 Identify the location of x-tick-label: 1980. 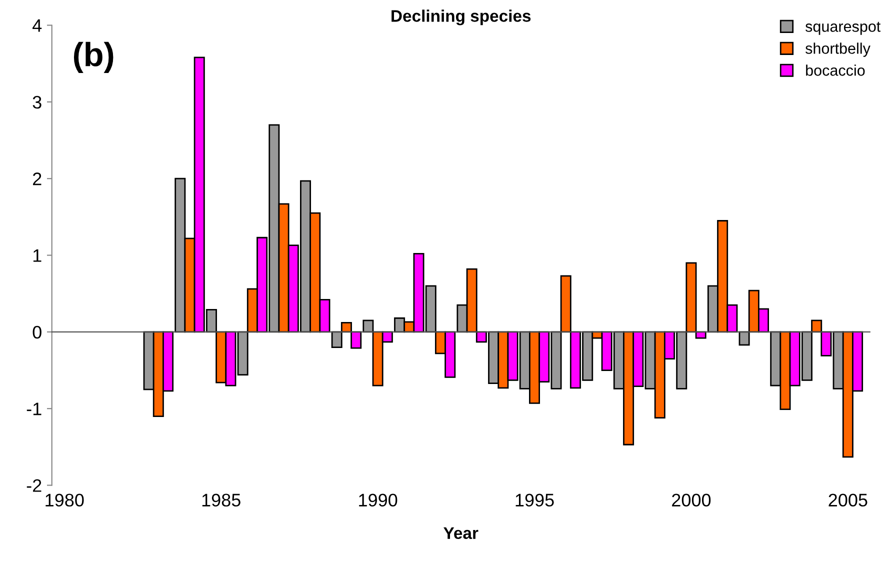
(65, 500).